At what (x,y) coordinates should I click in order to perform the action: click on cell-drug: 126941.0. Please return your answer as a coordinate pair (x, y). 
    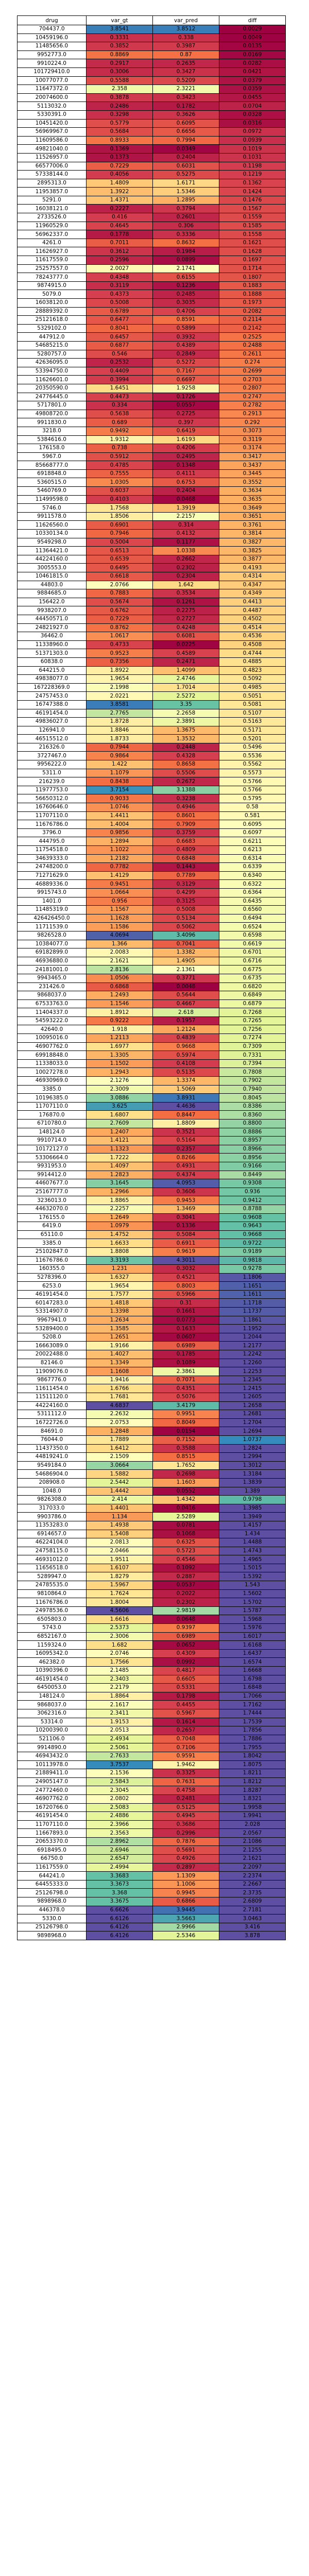
    Looking at the image, I should click on (52, 730).